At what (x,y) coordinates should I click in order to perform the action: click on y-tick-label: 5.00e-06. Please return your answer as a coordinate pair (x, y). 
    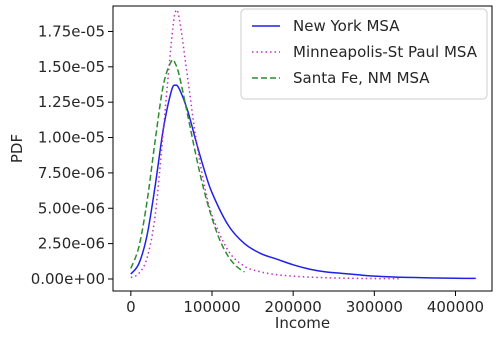
    Looking at the image, I should click on (71, 208).